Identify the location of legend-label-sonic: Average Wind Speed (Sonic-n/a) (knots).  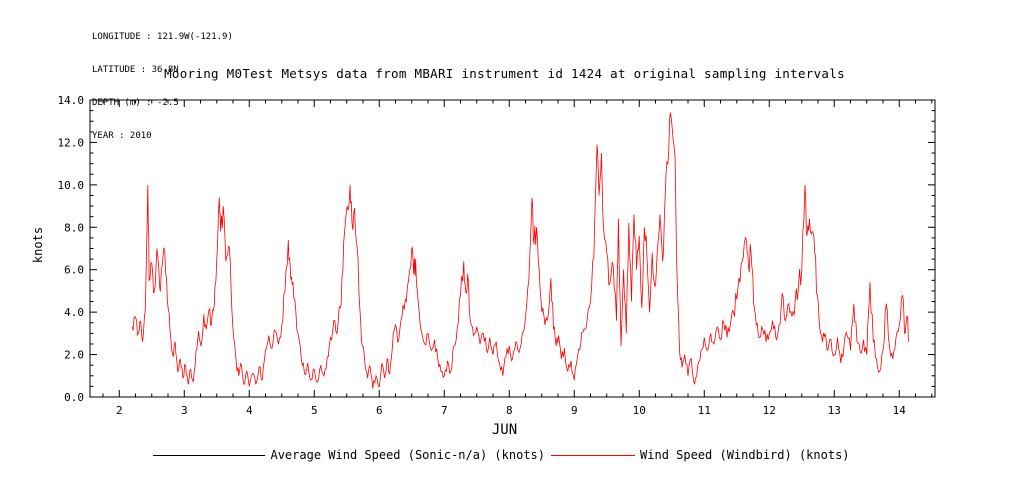
(408, 455).